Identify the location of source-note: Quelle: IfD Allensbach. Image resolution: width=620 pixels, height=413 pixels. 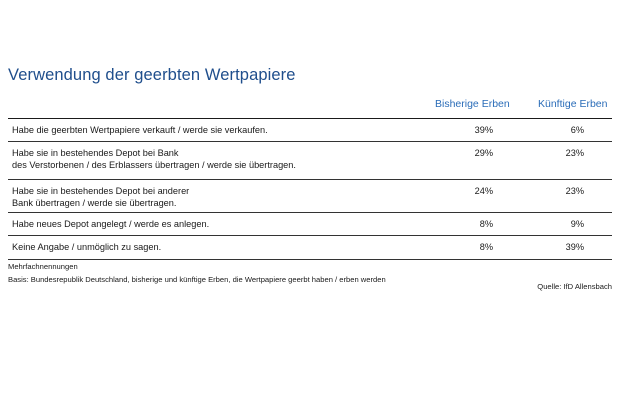
(574, 286).